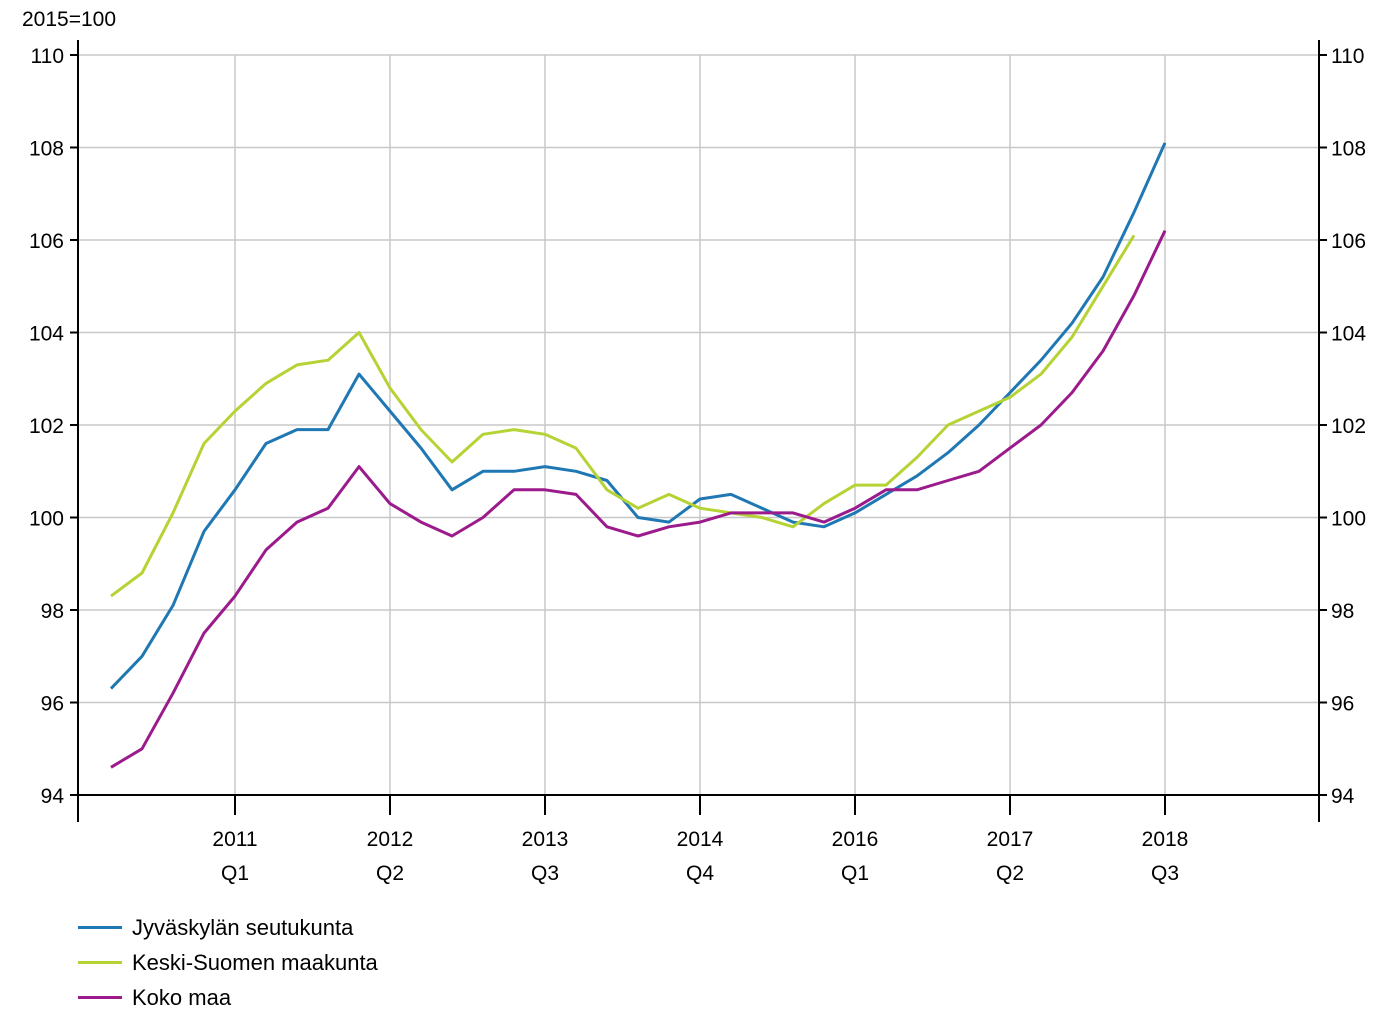 The width and height of the screenshot is (1389, 1015). I want to click on unit-label: 2015=100, so click(69, 19).